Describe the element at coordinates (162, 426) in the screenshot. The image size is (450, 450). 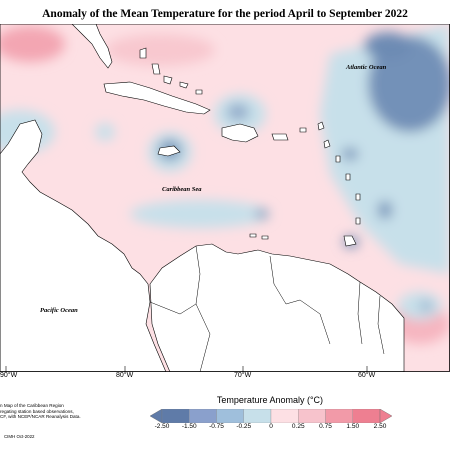
I see `legend-tick: -2.50` at that location.